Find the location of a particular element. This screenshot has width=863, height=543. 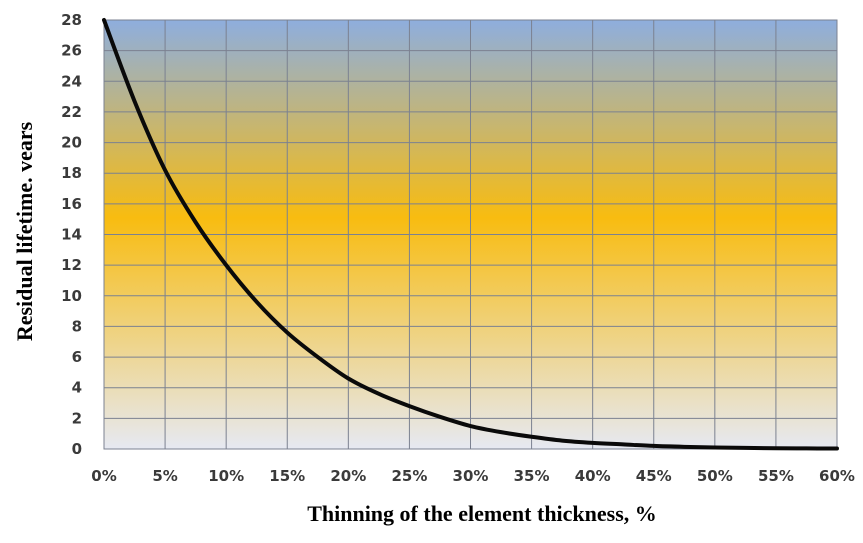

y-tick-label: 26 is located at coordinates (71, 51).